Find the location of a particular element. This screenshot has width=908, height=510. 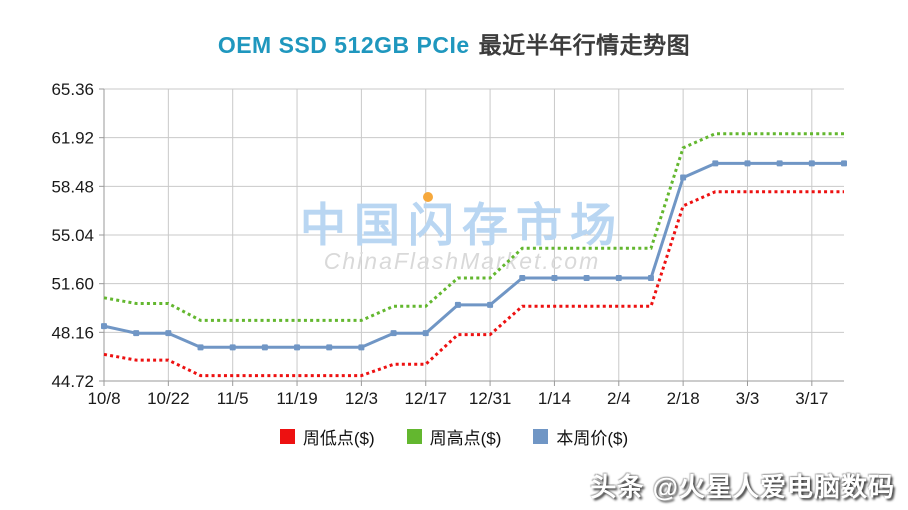

x-tick-label: 2/18 is located at coordinates (683, 398).